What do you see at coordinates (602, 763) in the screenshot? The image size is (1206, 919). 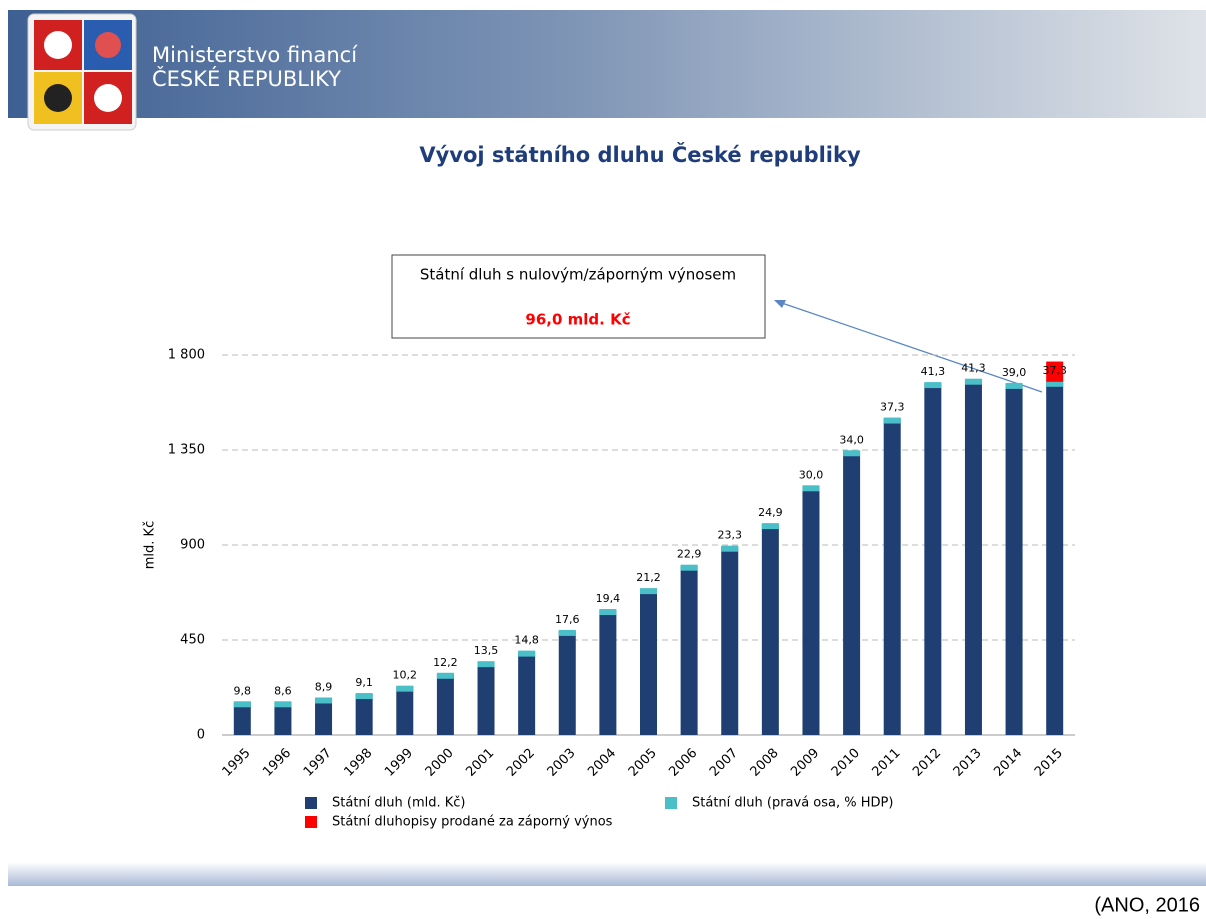 I see `x-tick-label: 2004` at bounding box center [602, 763].